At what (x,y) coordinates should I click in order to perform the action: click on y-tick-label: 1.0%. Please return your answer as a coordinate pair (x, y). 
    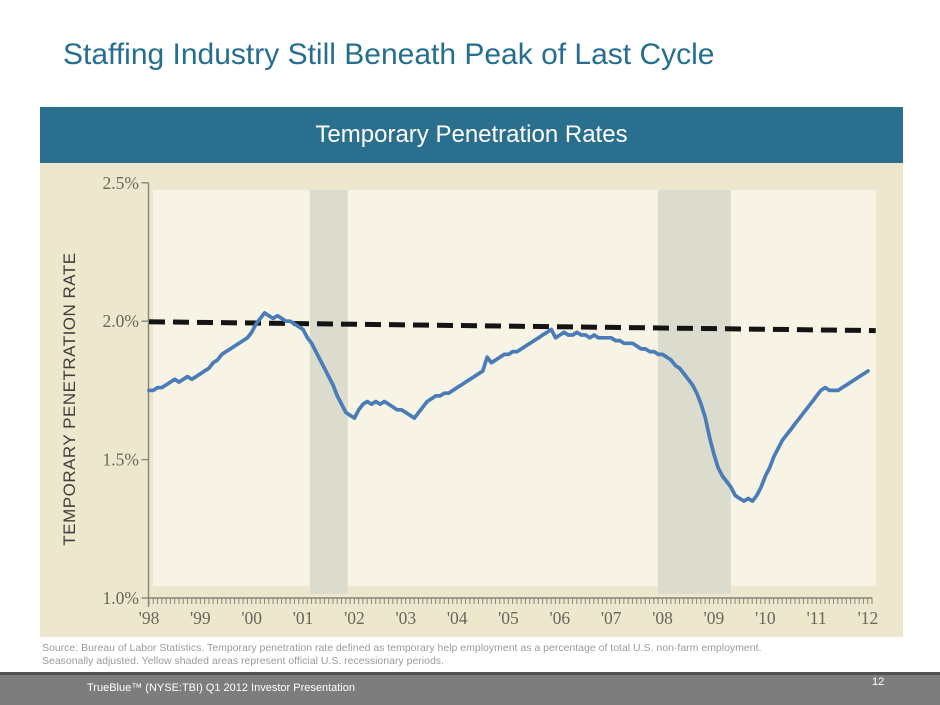
    Looking at the image, I should click on (121, 598).